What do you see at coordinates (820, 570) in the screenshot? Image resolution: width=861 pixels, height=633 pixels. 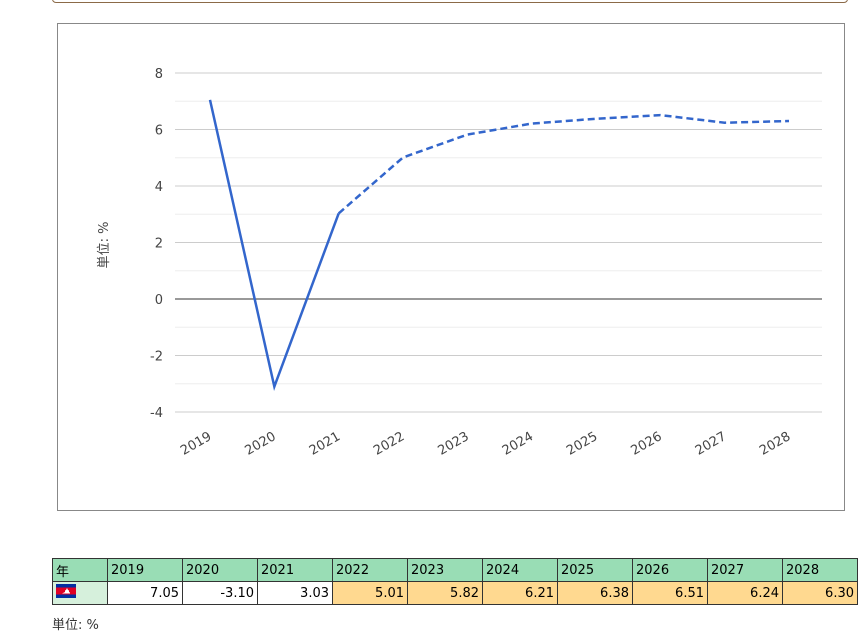 I see `year-header: 2028` at bounding box center [820, 570].